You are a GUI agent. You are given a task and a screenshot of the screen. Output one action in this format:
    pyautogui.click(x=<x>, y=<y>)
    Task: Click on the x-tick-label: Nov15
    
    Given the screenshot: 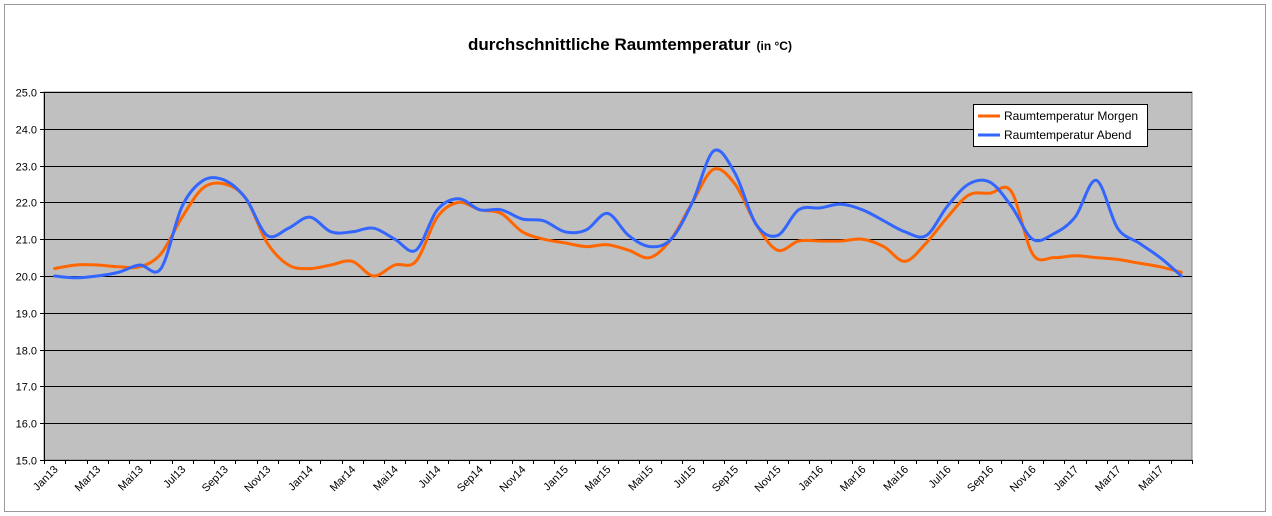 What is the action you would take?
    pyautogui.click(x=768, y=479)
    